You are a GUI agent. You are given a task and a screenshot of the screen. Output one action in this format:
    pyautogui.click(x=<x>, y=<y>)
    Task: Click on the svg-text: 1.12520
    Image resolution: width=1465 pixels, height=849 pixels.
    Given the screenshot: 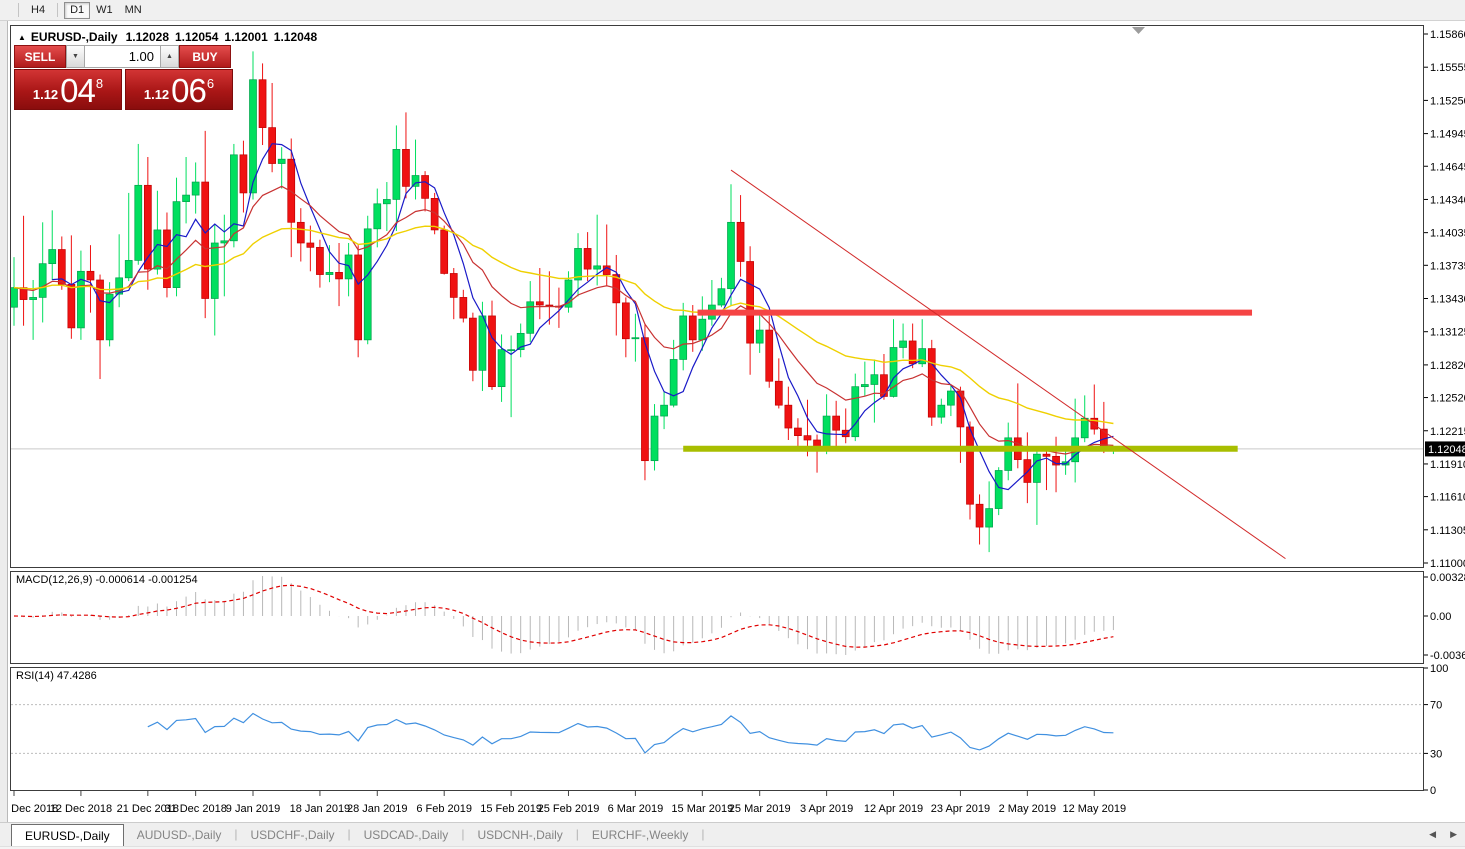 What is the action you would take?
    pyautogui.click(x=1447, y=399)
    